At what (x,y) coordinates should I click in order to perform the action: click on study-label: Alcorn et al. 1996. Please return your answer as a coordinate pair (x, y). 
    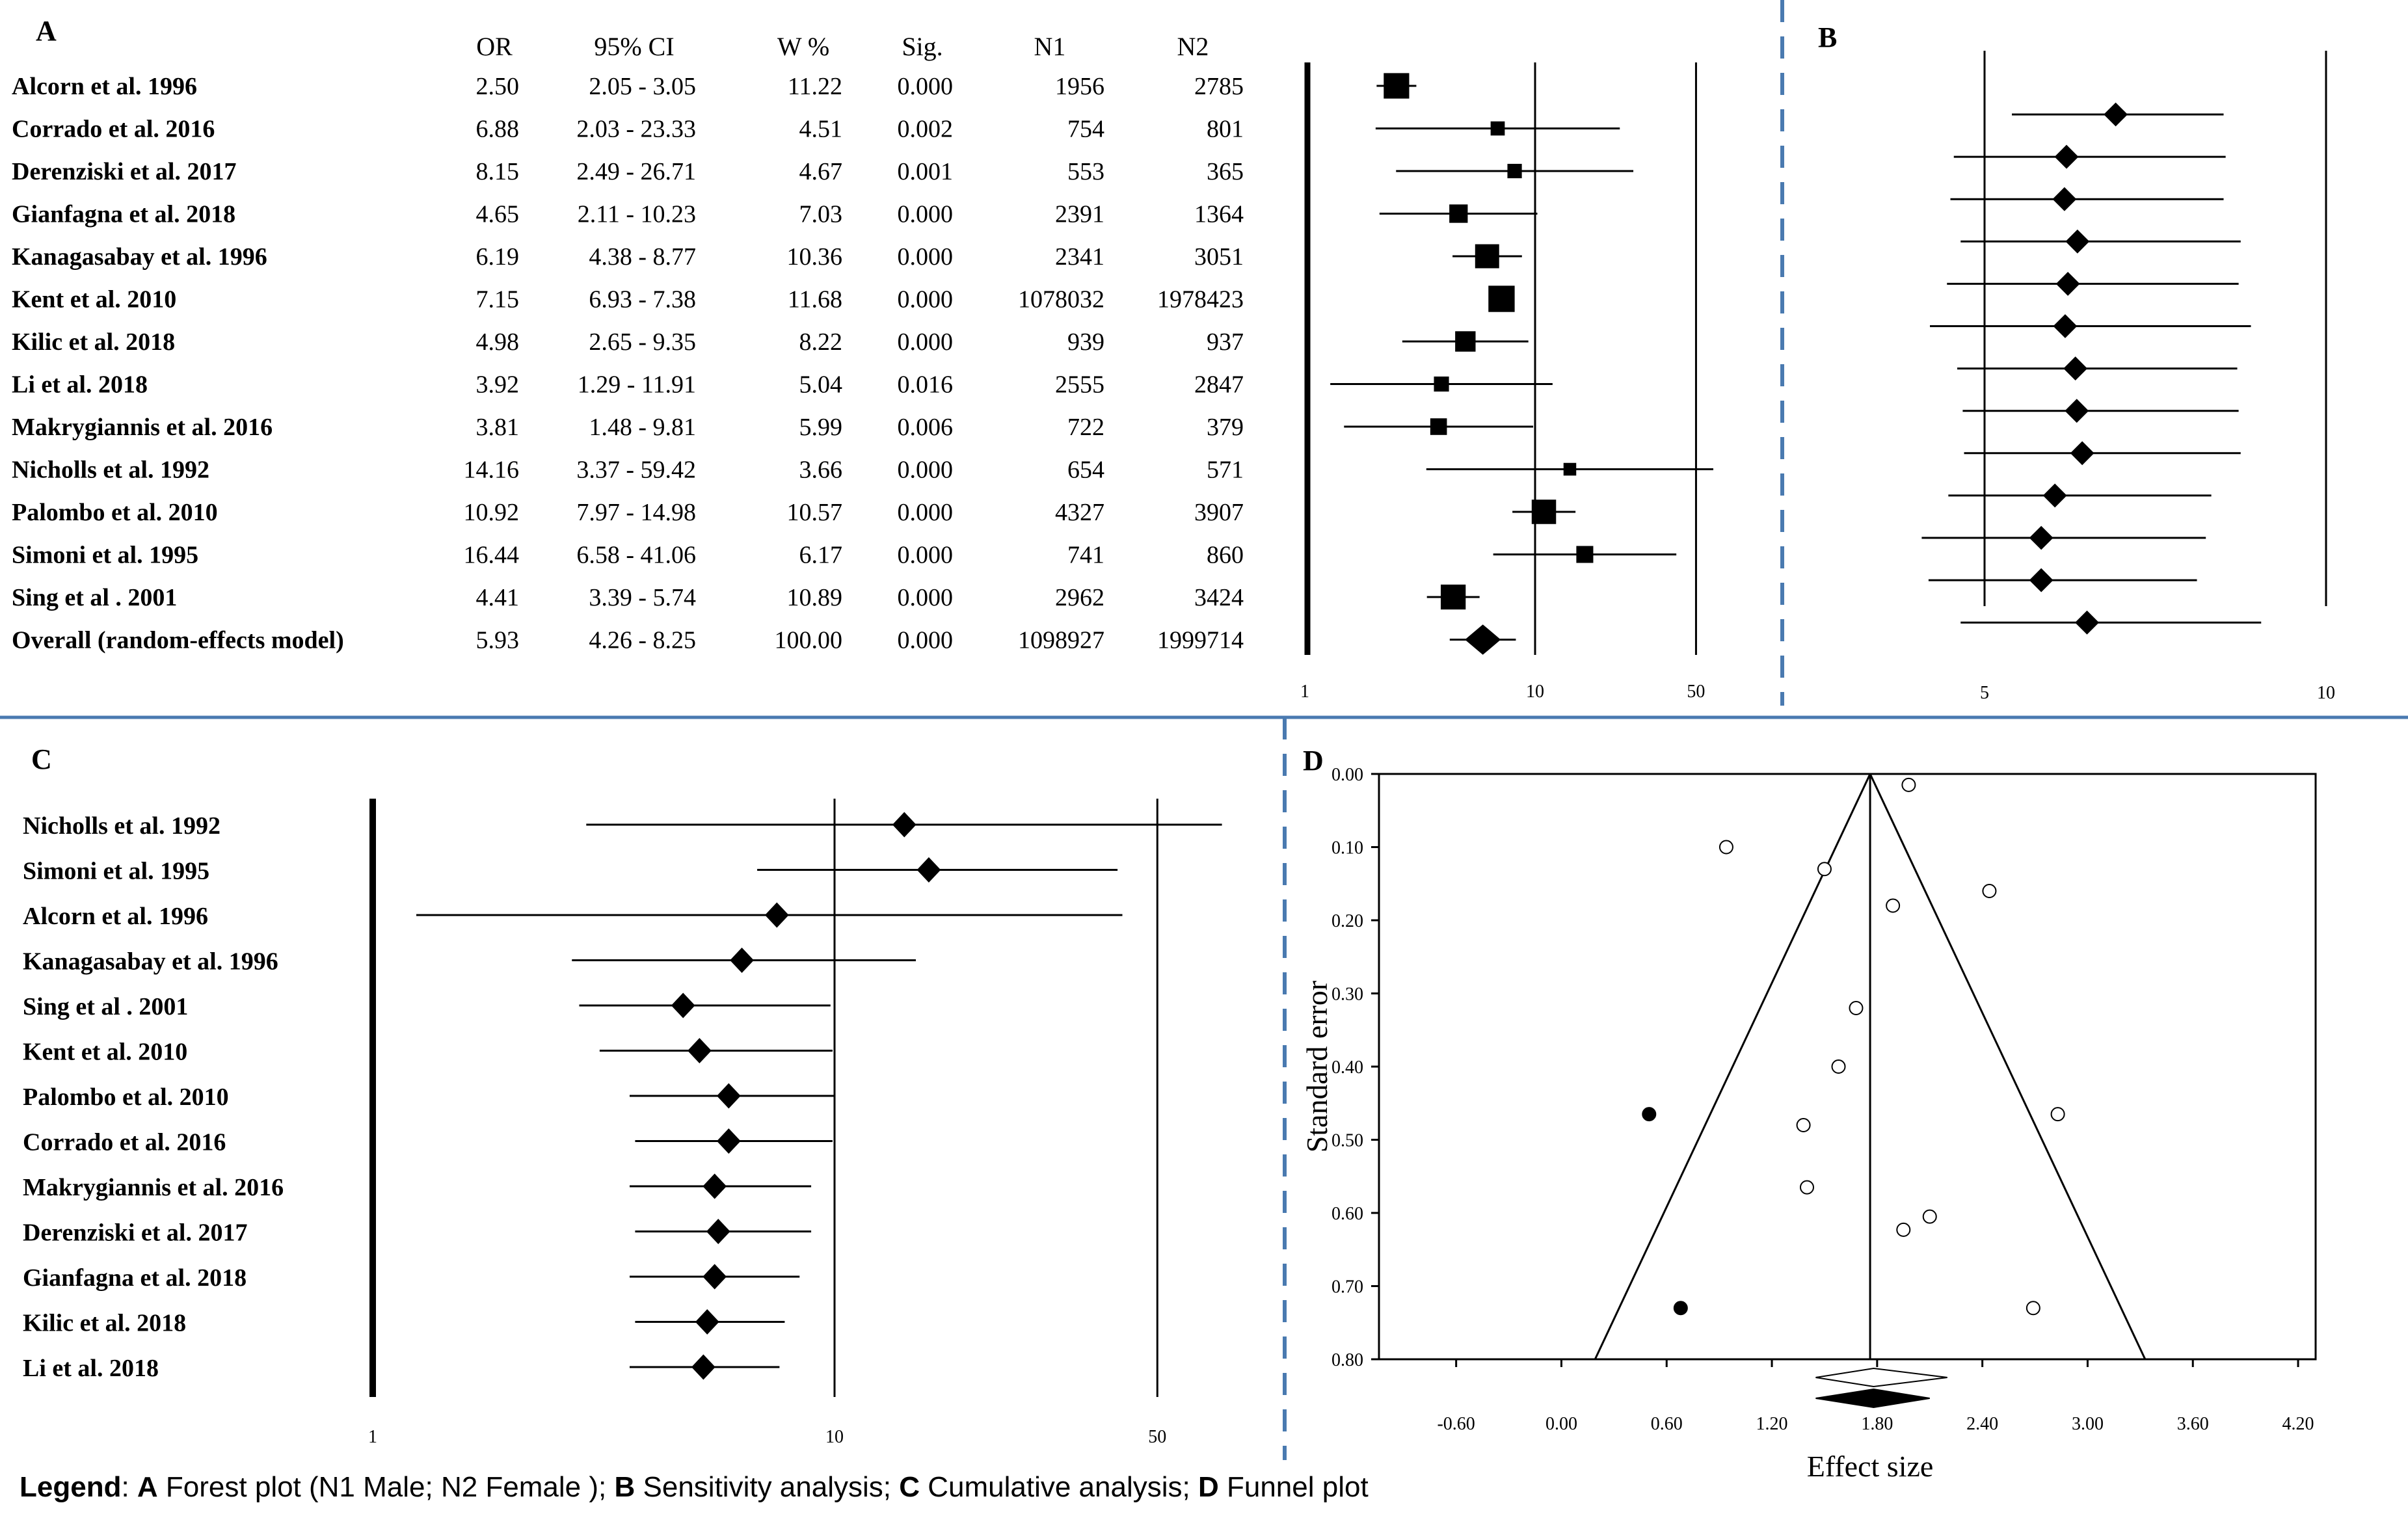
    Looking at the image, I should click on (104, 86).